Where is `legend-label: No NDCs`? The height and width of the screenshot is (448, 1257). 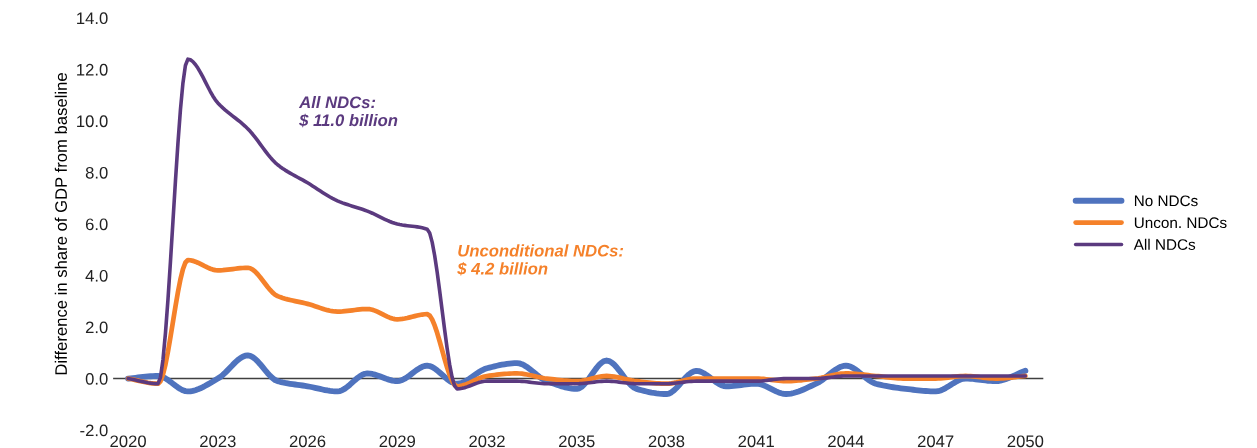
legend-label: No NDCs is located at coordinates (1166, 201).